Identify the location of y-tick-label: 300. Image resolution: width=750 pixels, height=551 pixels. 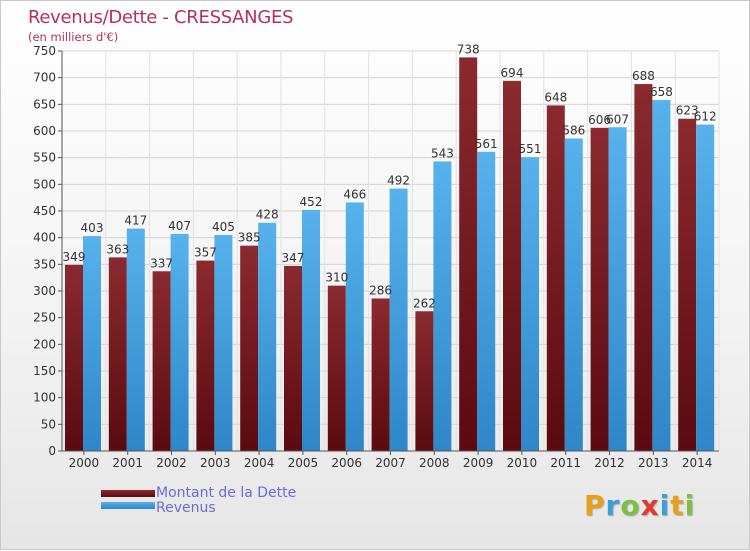
(44, 291).